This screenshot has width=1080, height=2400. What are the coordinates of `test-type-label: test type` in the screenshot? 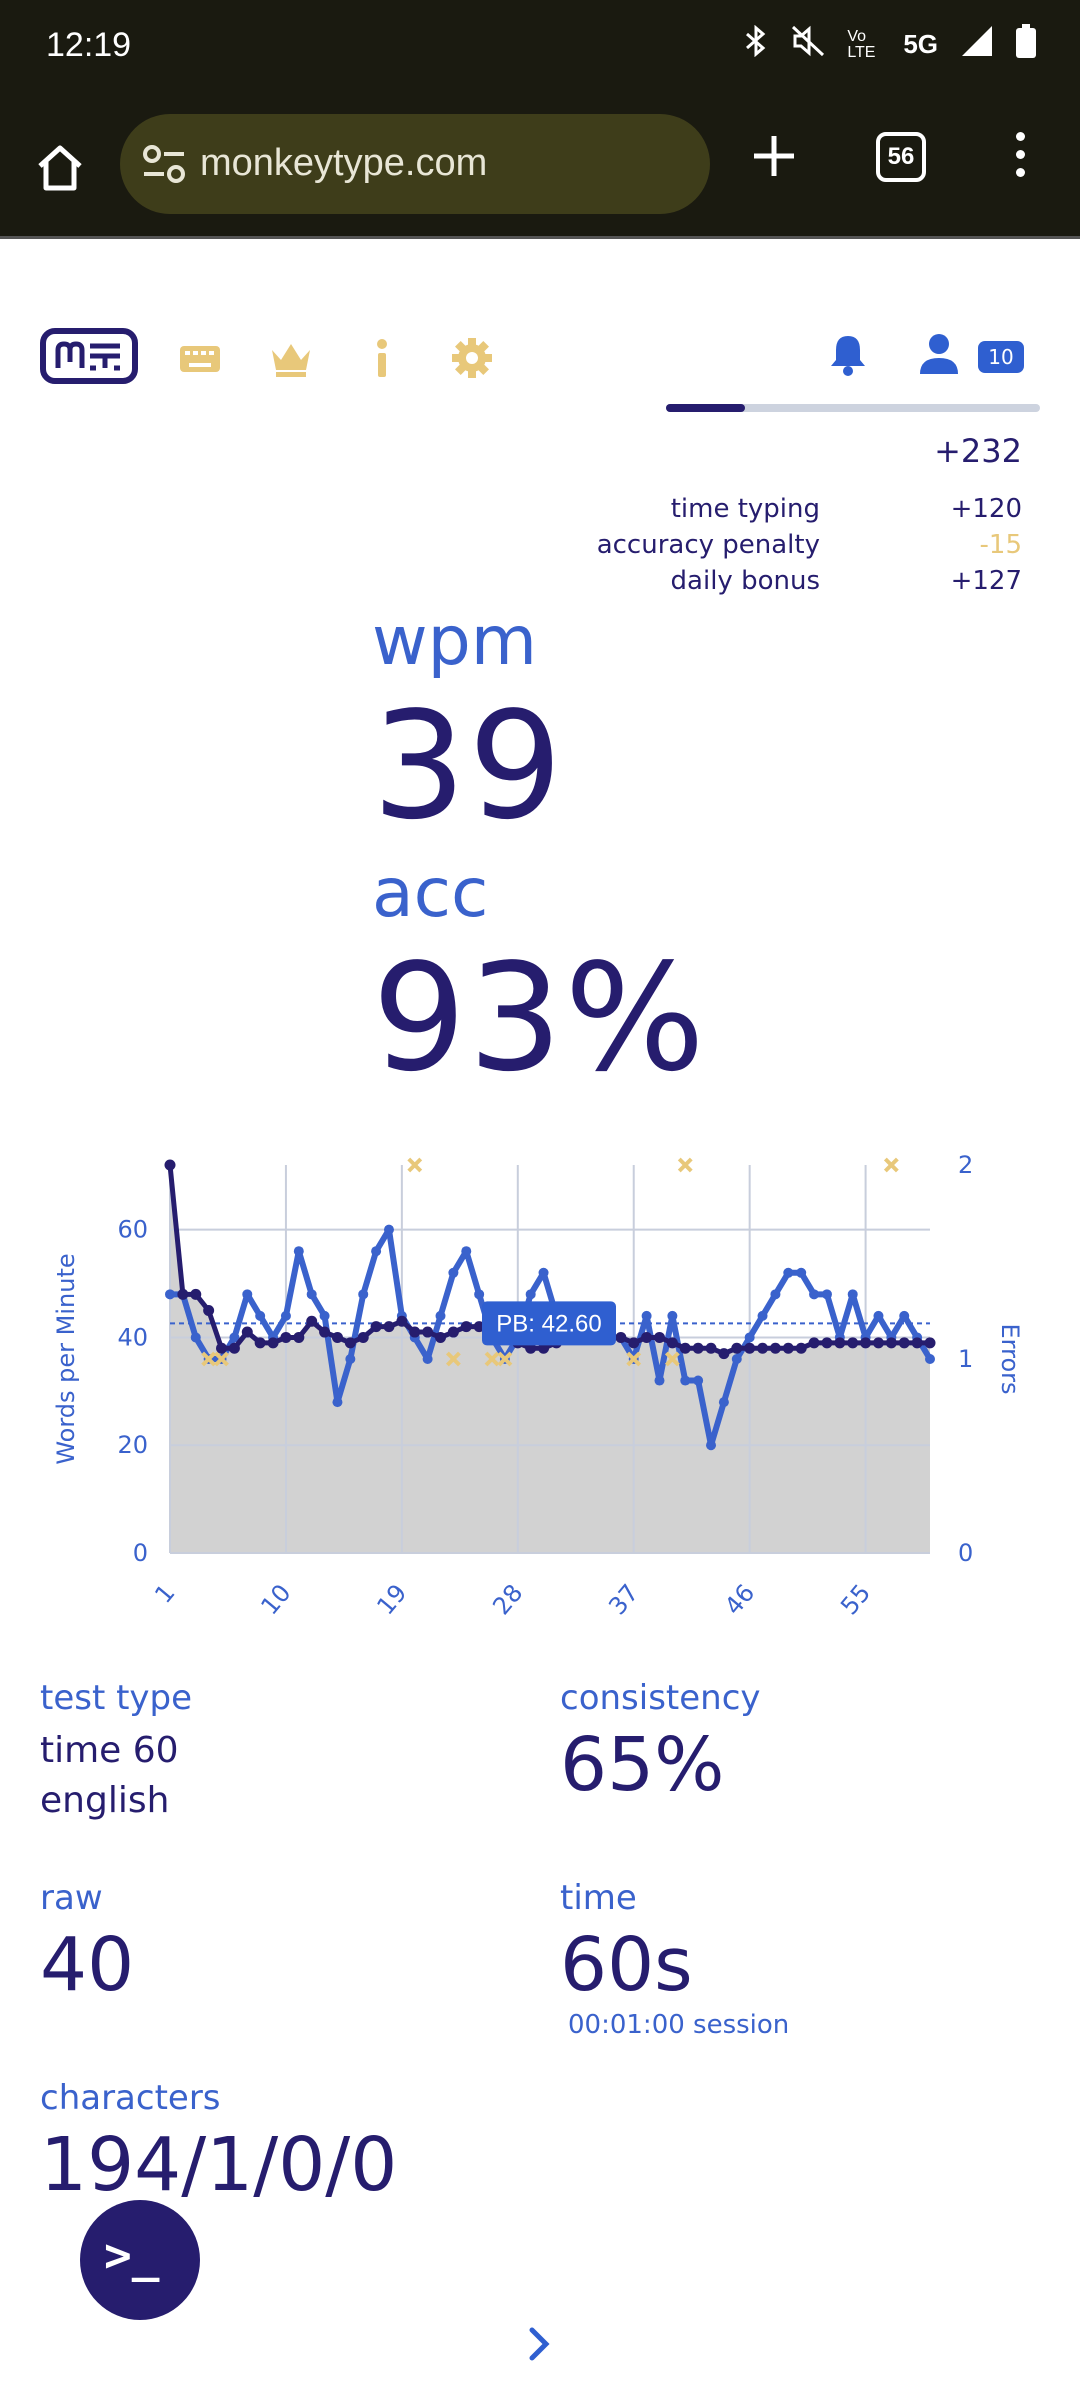 It's located at (116, 1698).